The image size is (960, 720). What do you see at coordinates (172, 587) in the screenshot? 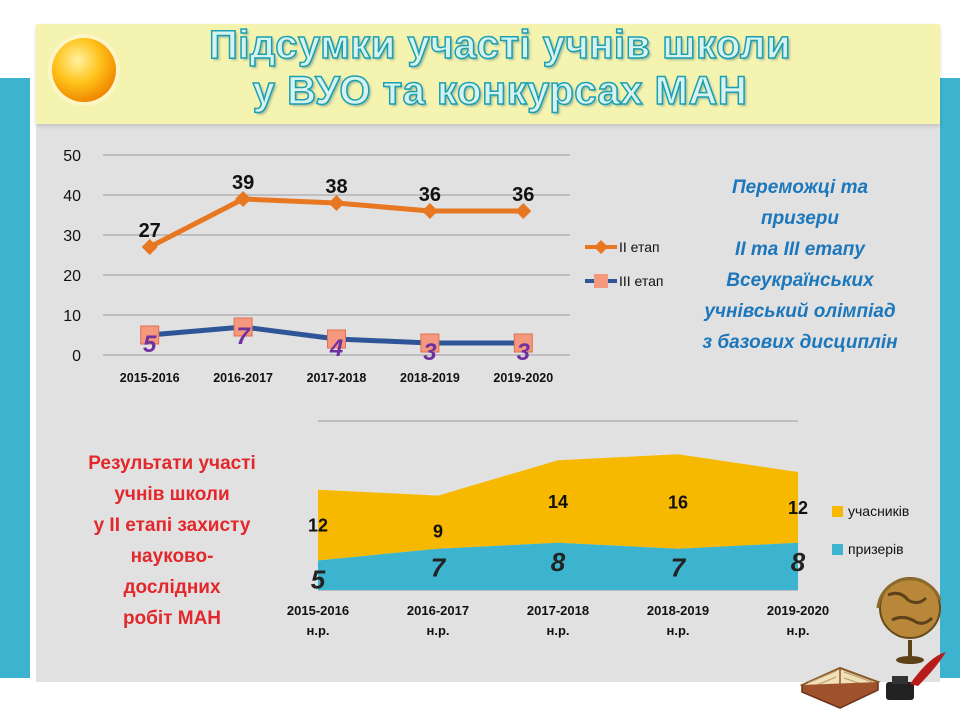
I see `caption-line: дослідних` at bounding box center [172, 587].